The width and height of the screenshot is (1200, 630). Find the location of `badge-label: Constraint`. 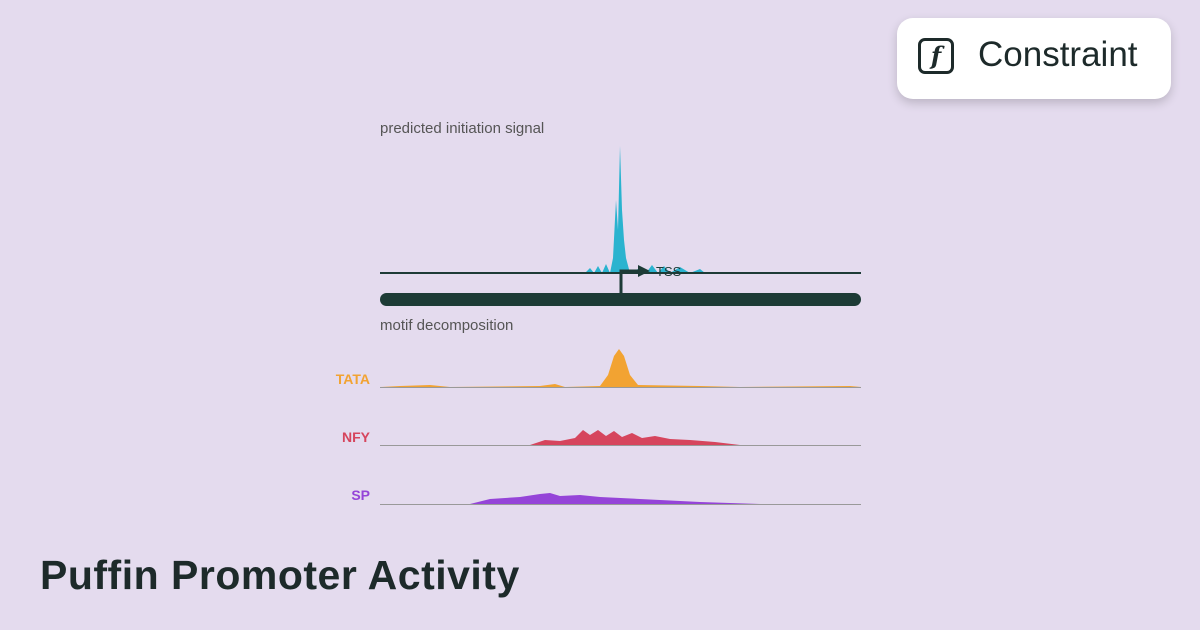

badge-label: Constraint is located at coordinates (1058, 54).